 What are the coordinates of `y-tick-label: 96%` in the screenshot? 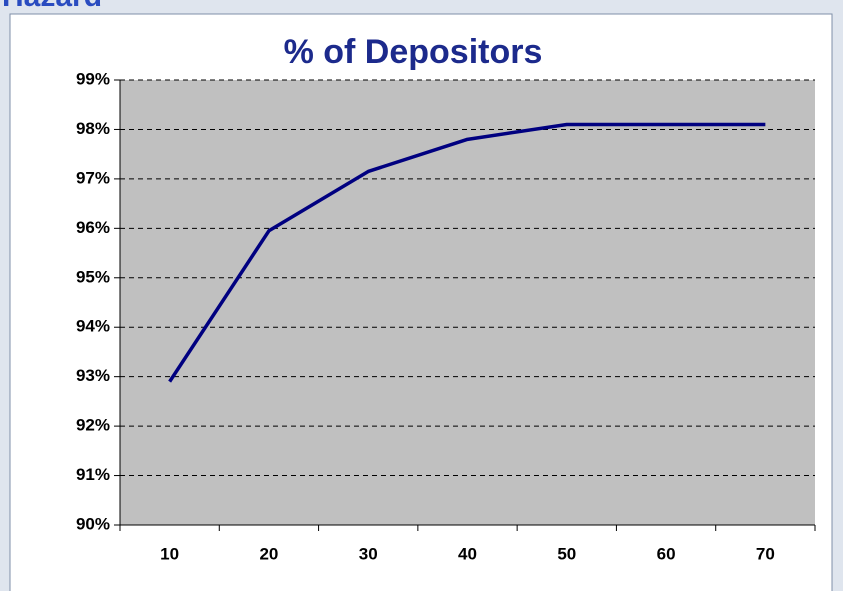 It's located at (93, 227).